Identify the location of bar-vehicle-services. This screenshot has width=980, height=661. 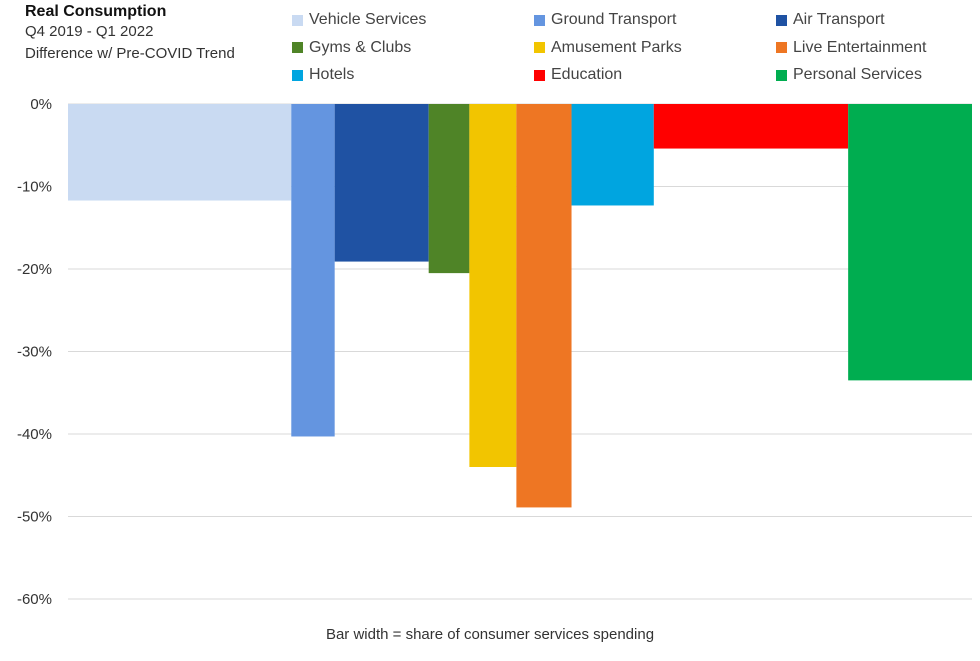
(180, 152).